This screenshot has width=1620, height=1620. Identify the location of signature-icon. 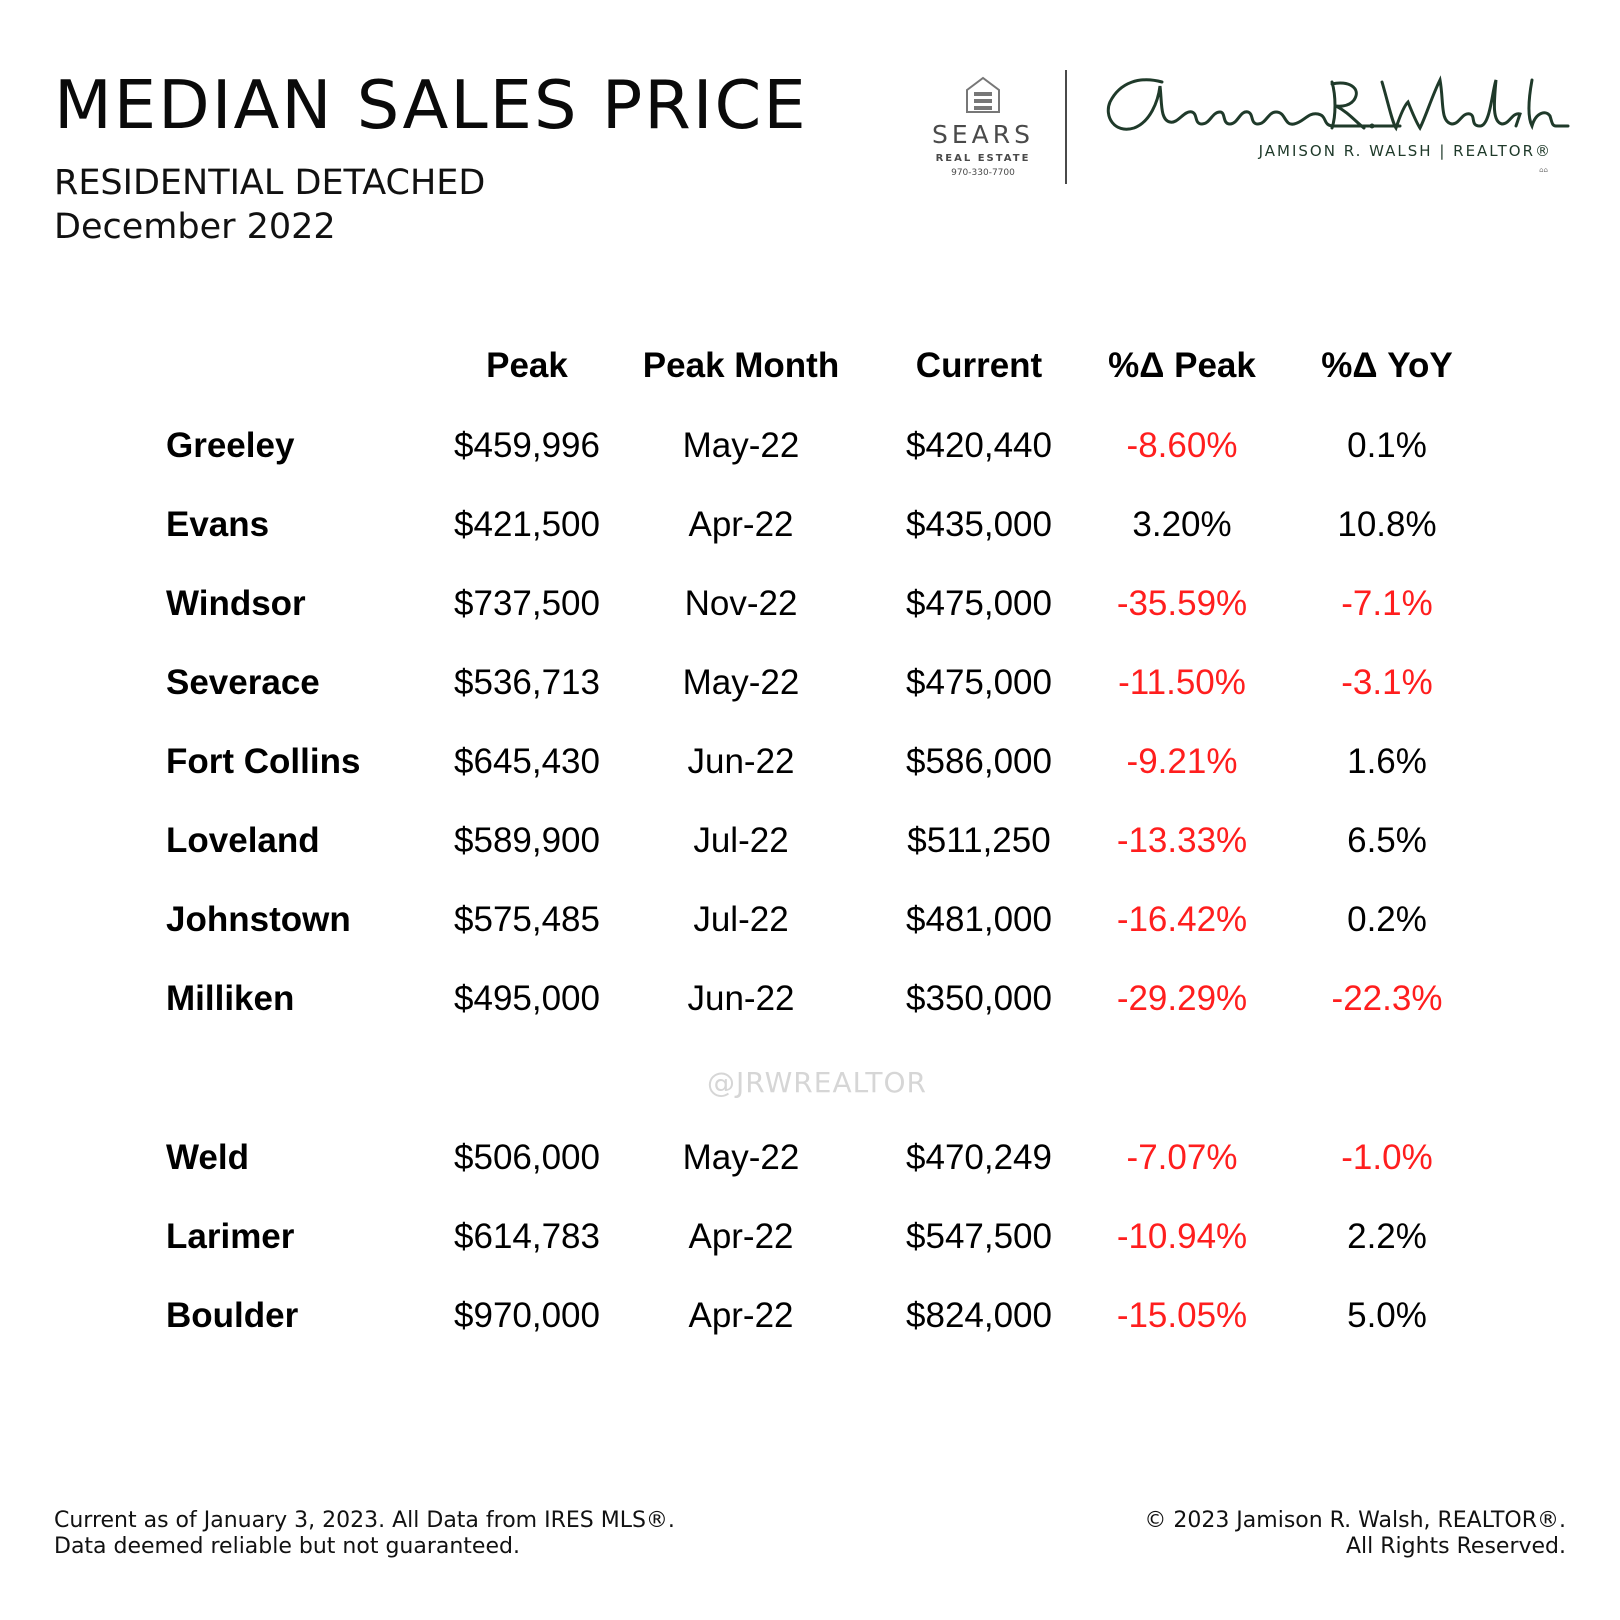
(1338, 103).